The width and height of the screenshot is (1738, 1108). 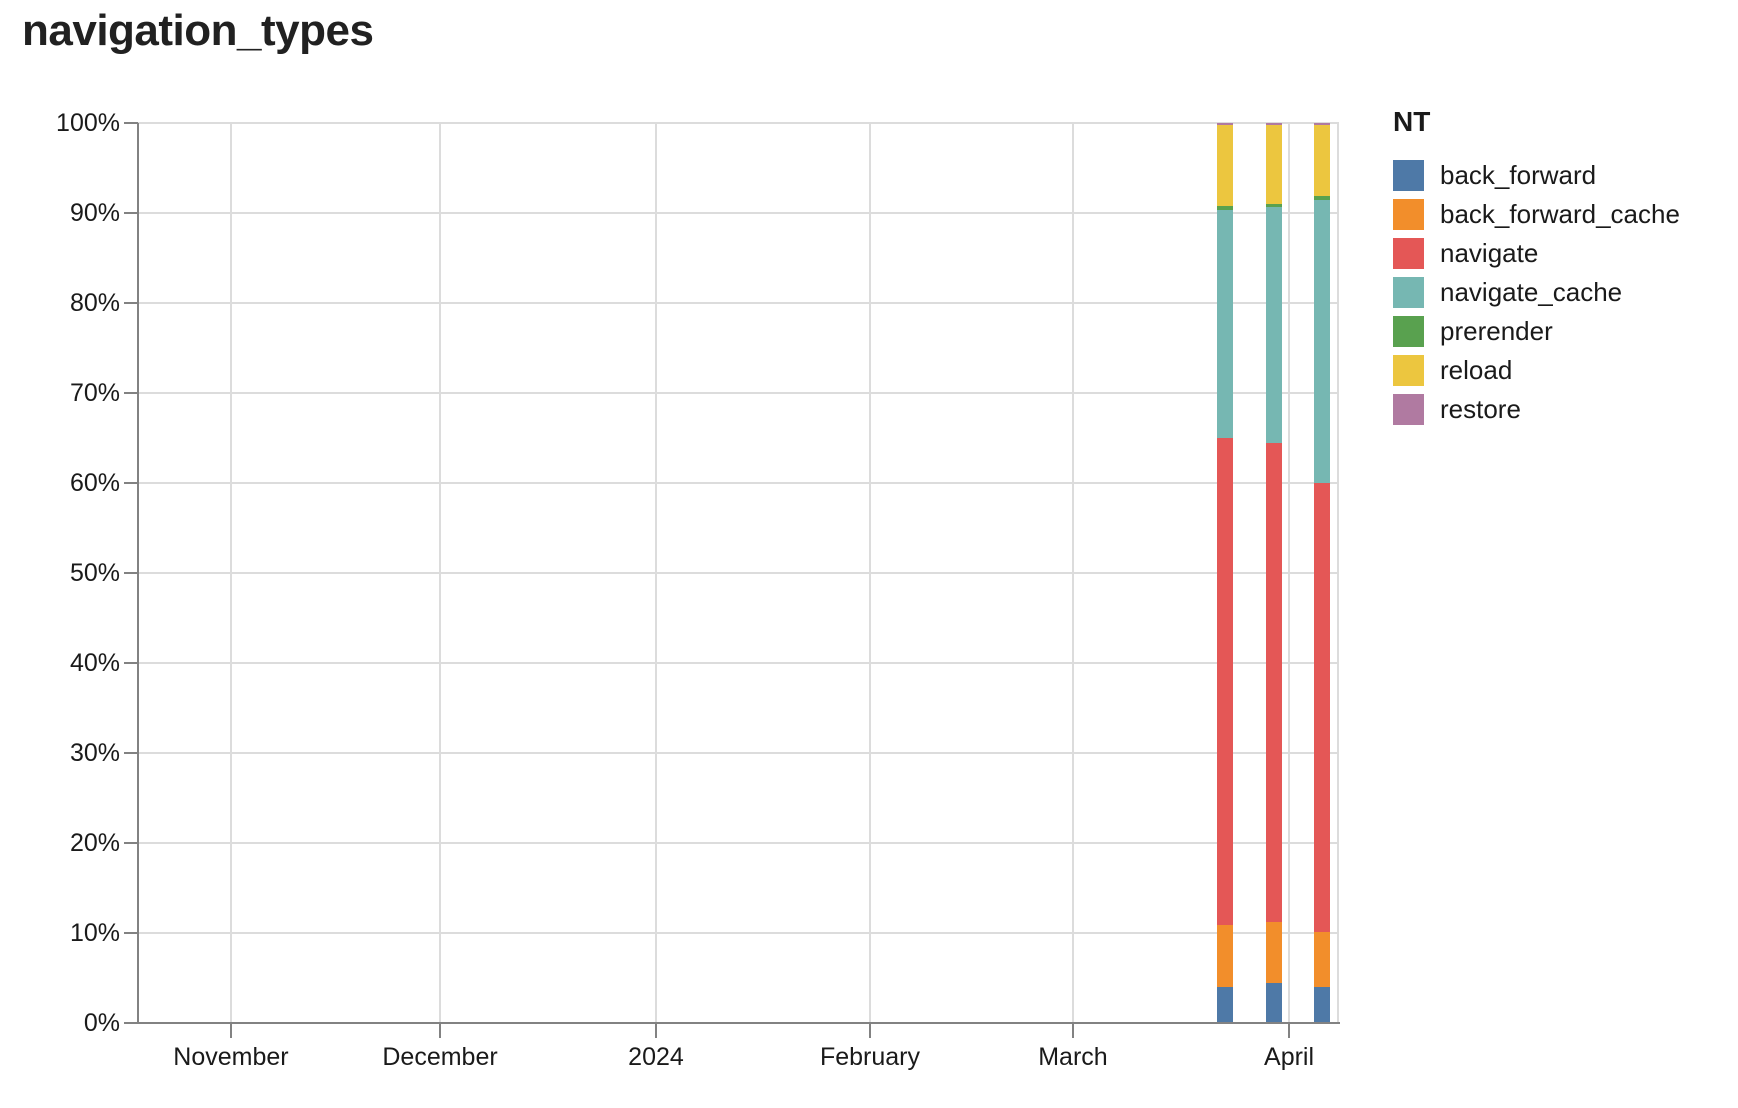 I want to click on legend-swatch-navigate_cache, so click(x=1408, y=292).